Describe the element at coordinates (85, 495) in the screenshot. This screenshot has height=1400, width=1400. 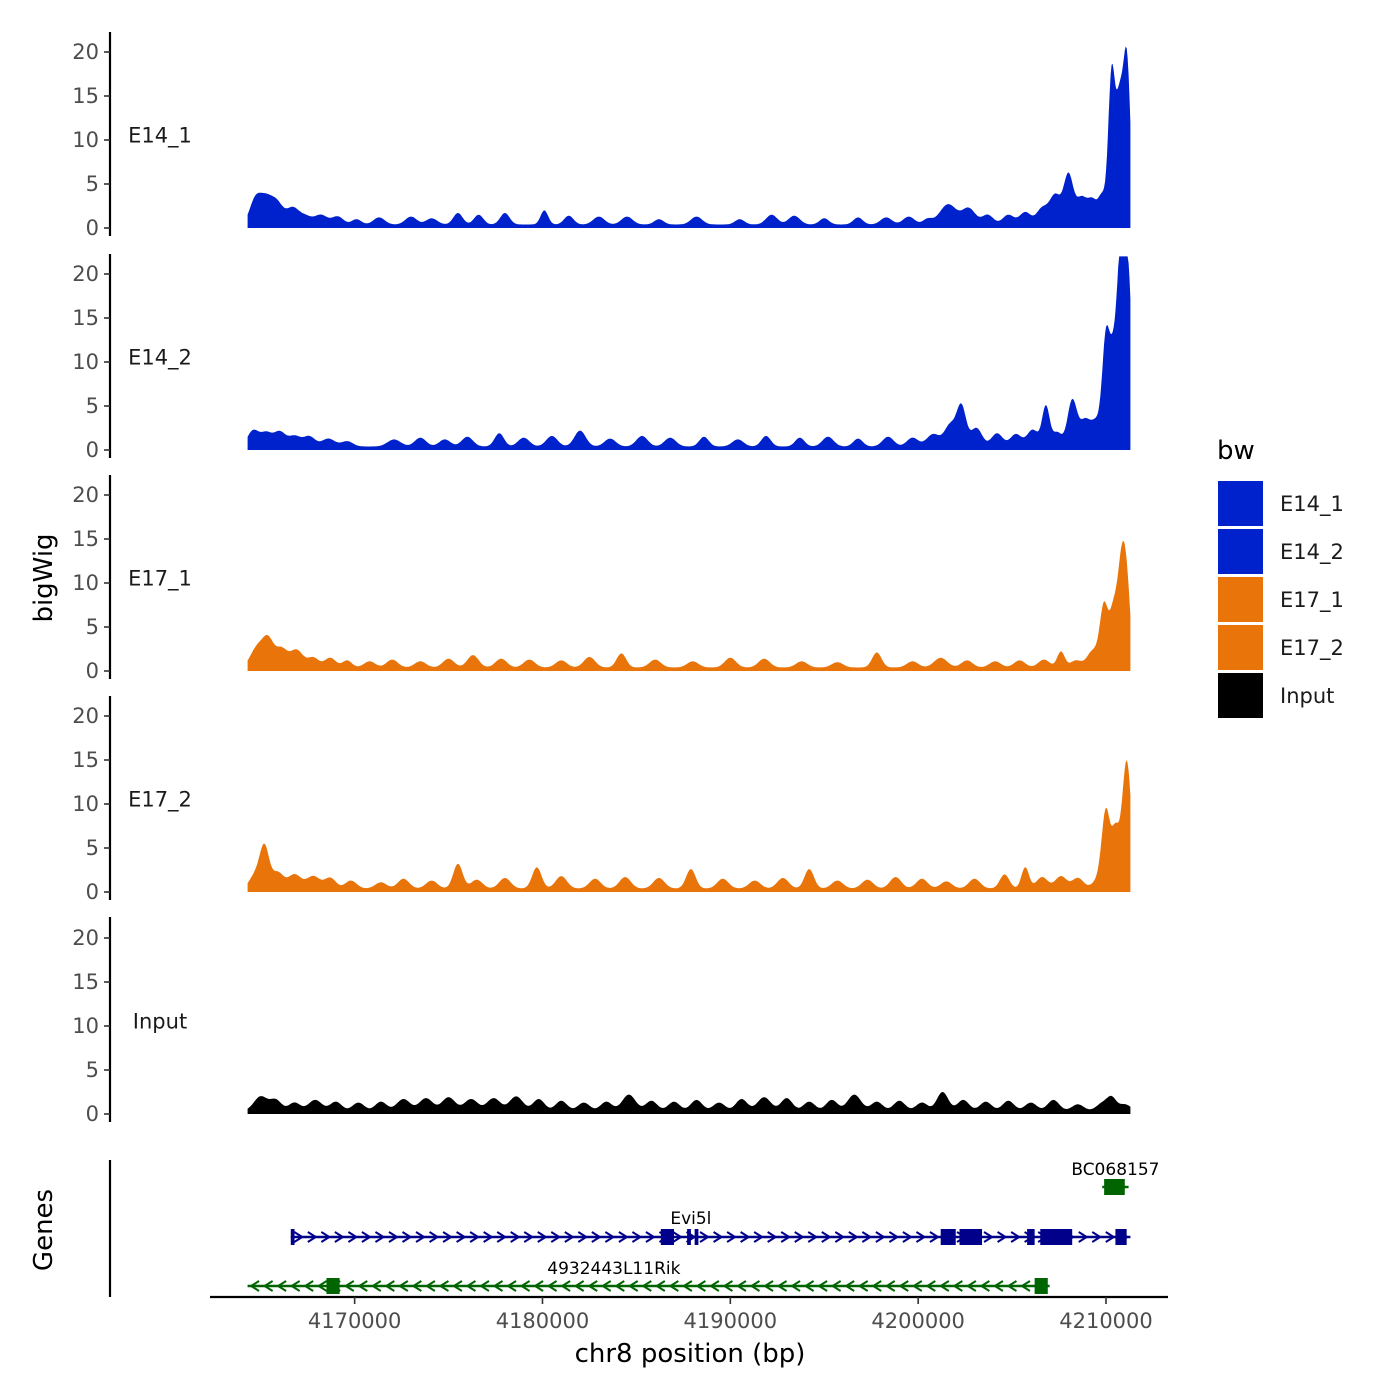
I see `y-tick-label: 20` at that location.